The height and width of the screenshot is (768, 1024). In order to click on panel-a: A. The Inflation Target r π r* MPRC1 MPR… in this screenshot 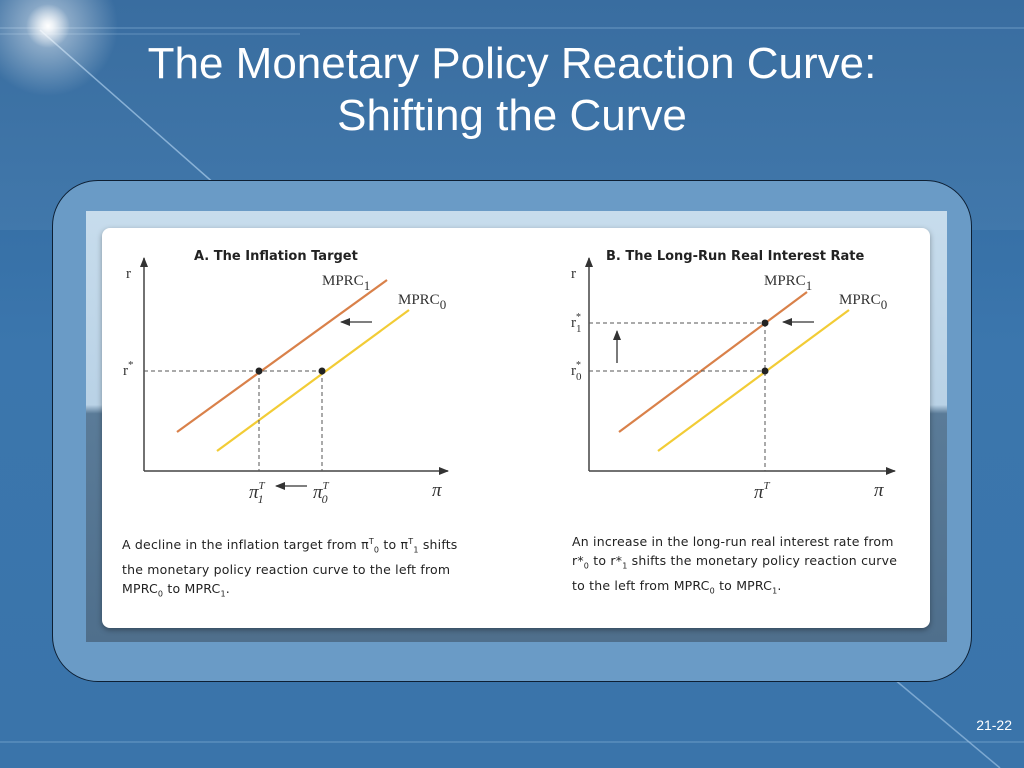, I will do `click(286, 377)`.